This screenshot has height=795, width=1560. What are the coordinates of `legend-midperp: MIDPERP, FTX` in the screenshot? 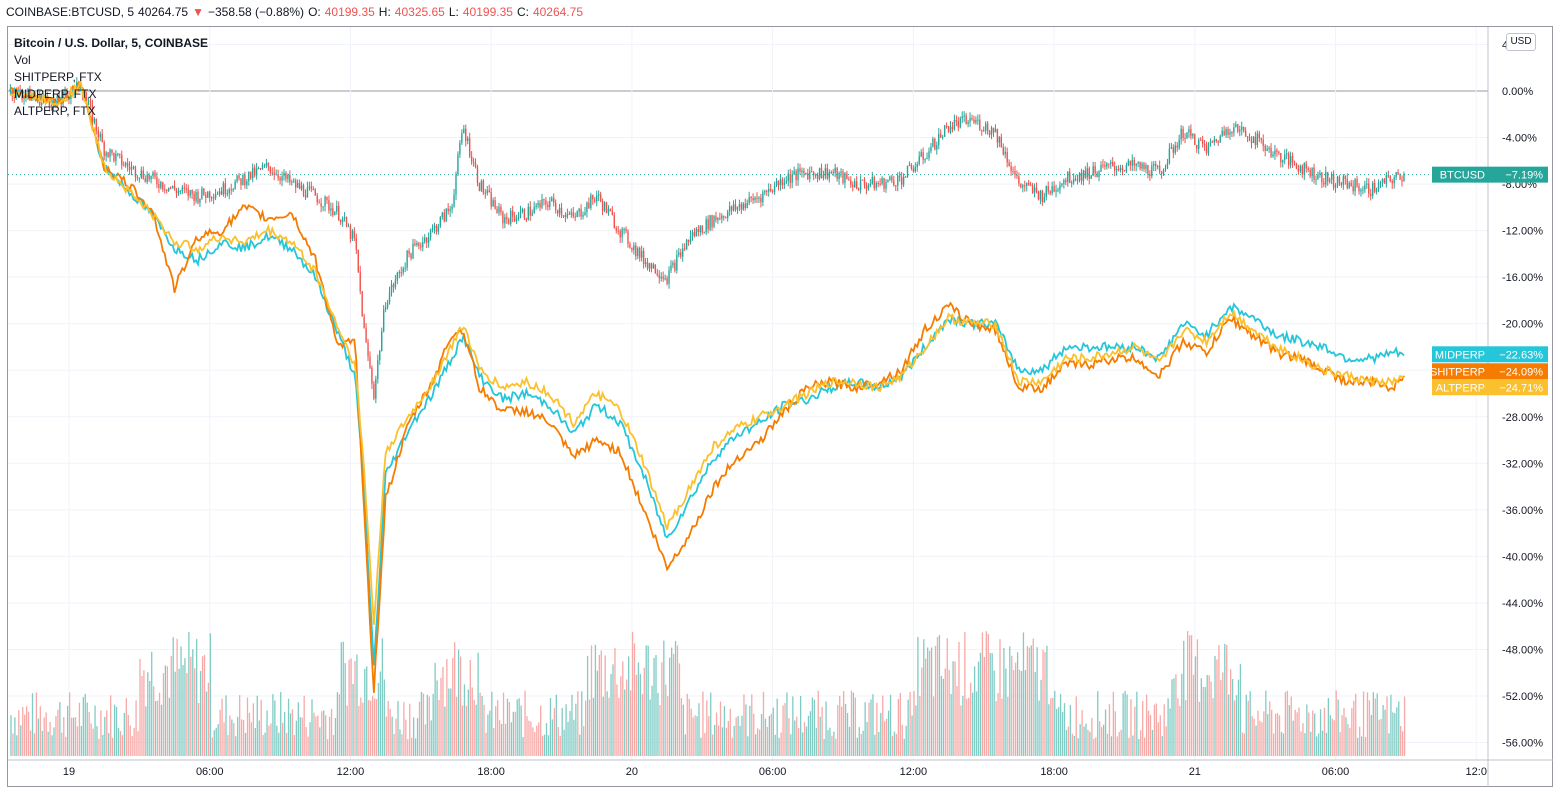 It's located at (55, 94).